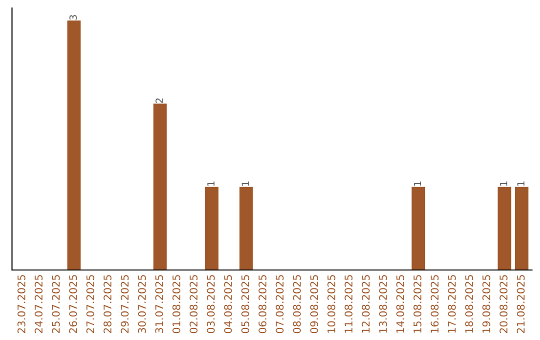 The width and height of the screenshot is (540, 340). What do you see at coordinates (262, 304) in the screenshot?
I see `x-tick-label: 06.08.2025` at bounding box center [262, 304].